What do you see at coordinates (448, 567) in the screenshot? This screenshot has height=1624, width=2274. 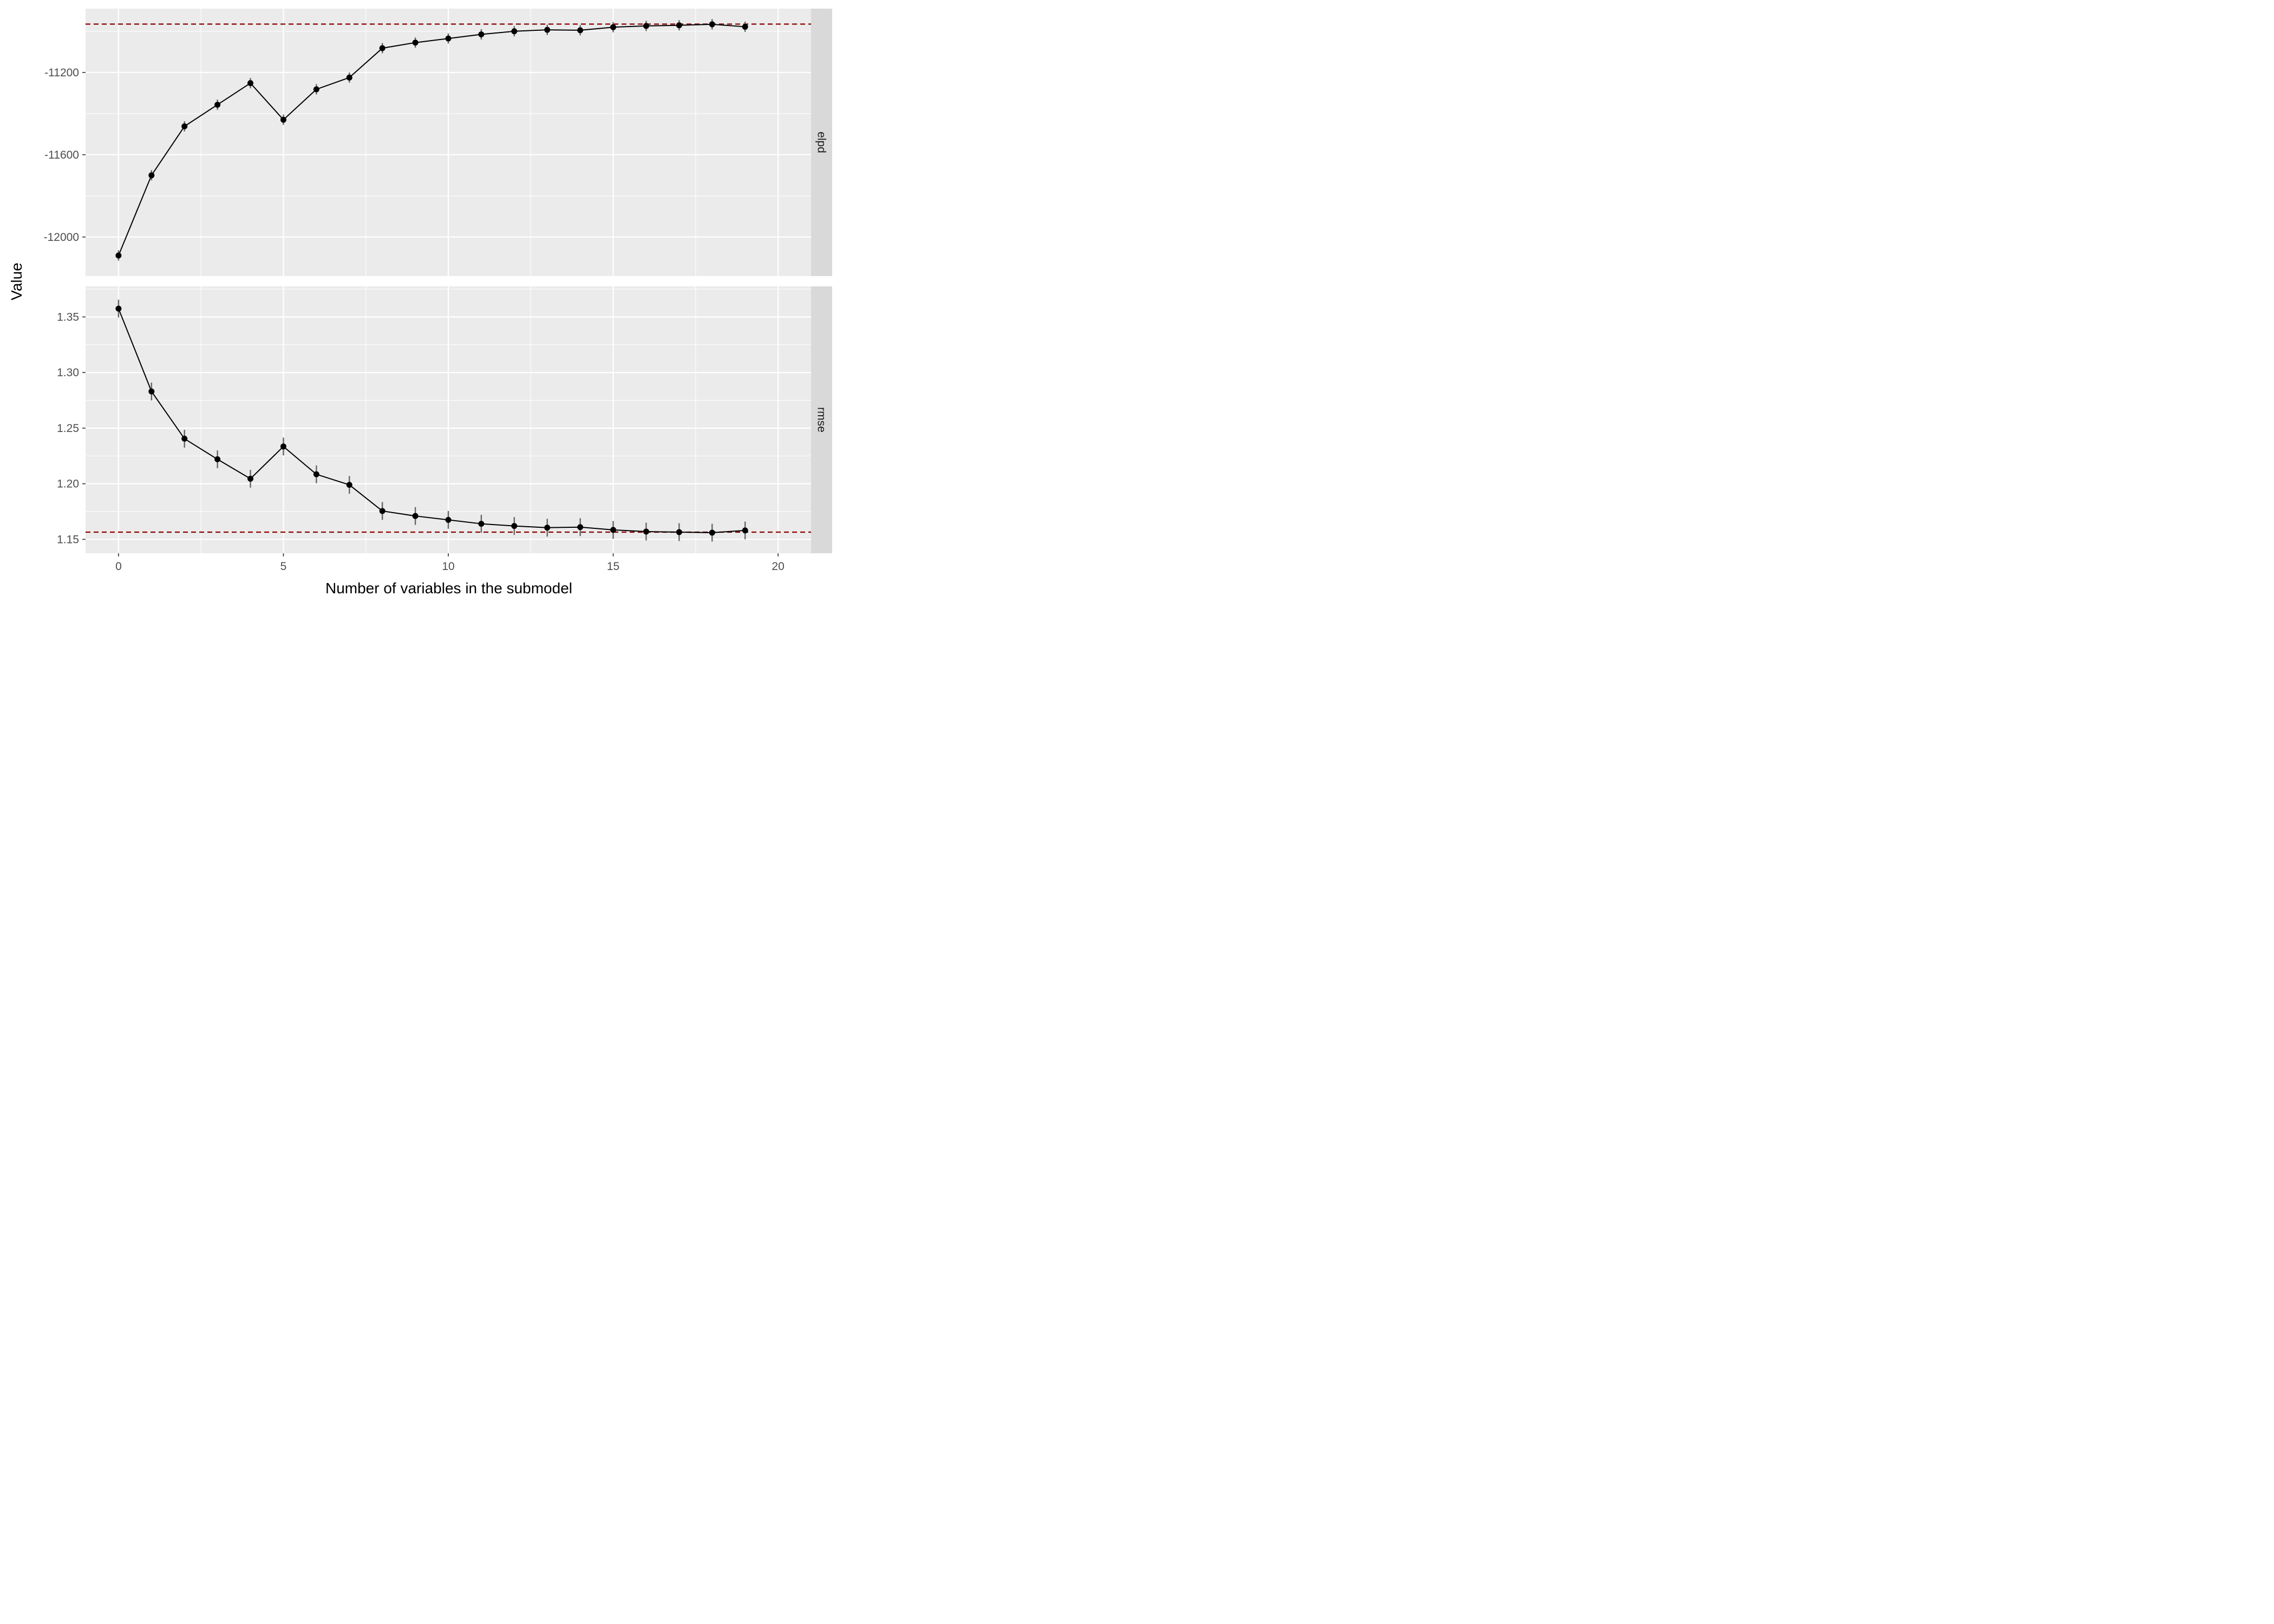 I see `x-tick-label: 10` at bounding box center [448, 567].